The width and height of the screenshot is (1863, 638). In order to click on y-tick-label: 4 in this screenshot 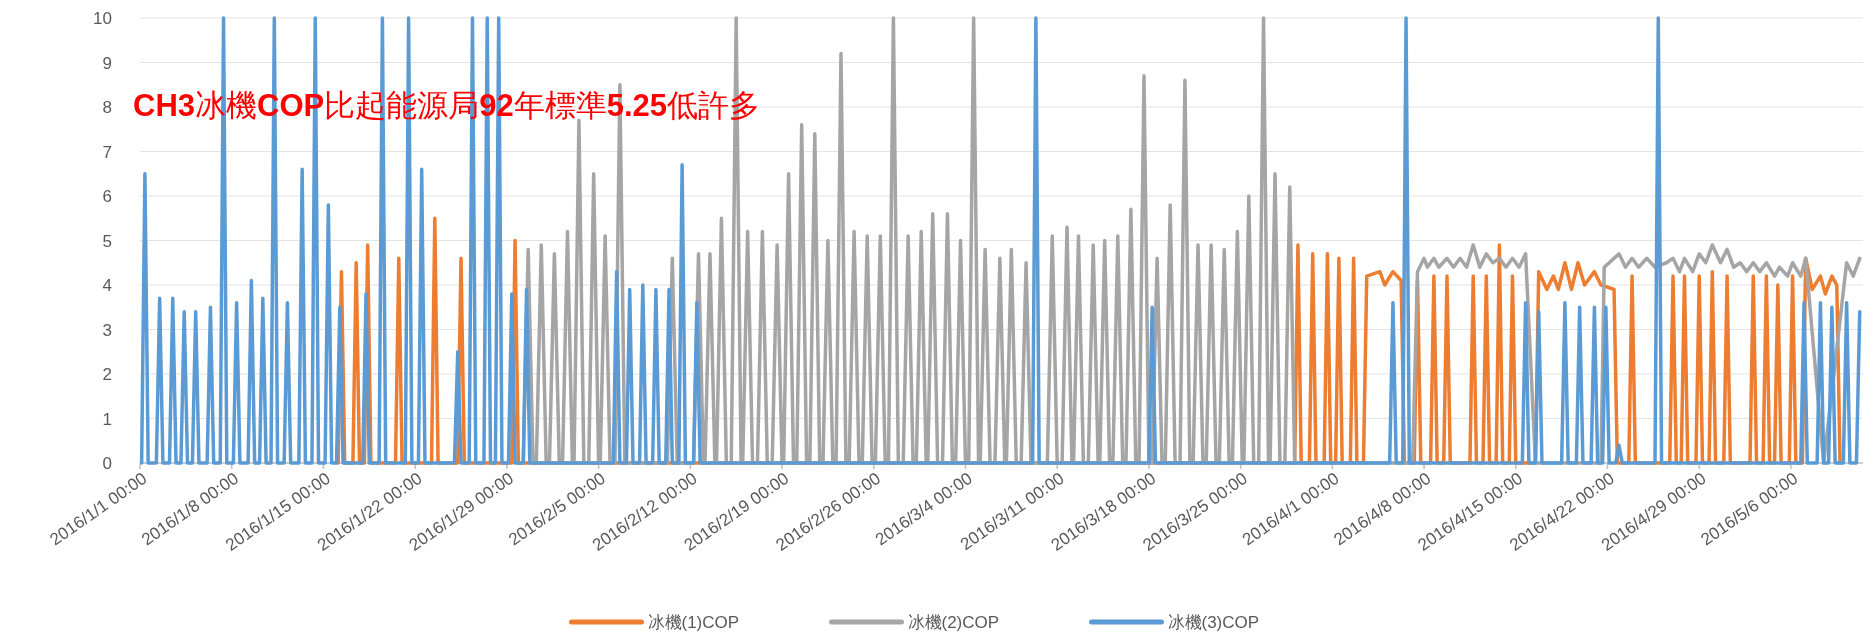, I will do `click(107, 285)`.